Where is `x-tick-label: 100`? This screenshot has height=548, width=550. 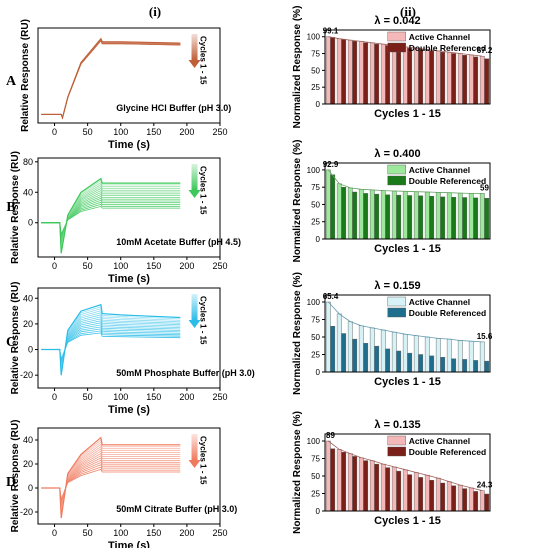
x-tick-label: 100 is located at coordinates (120, 397).